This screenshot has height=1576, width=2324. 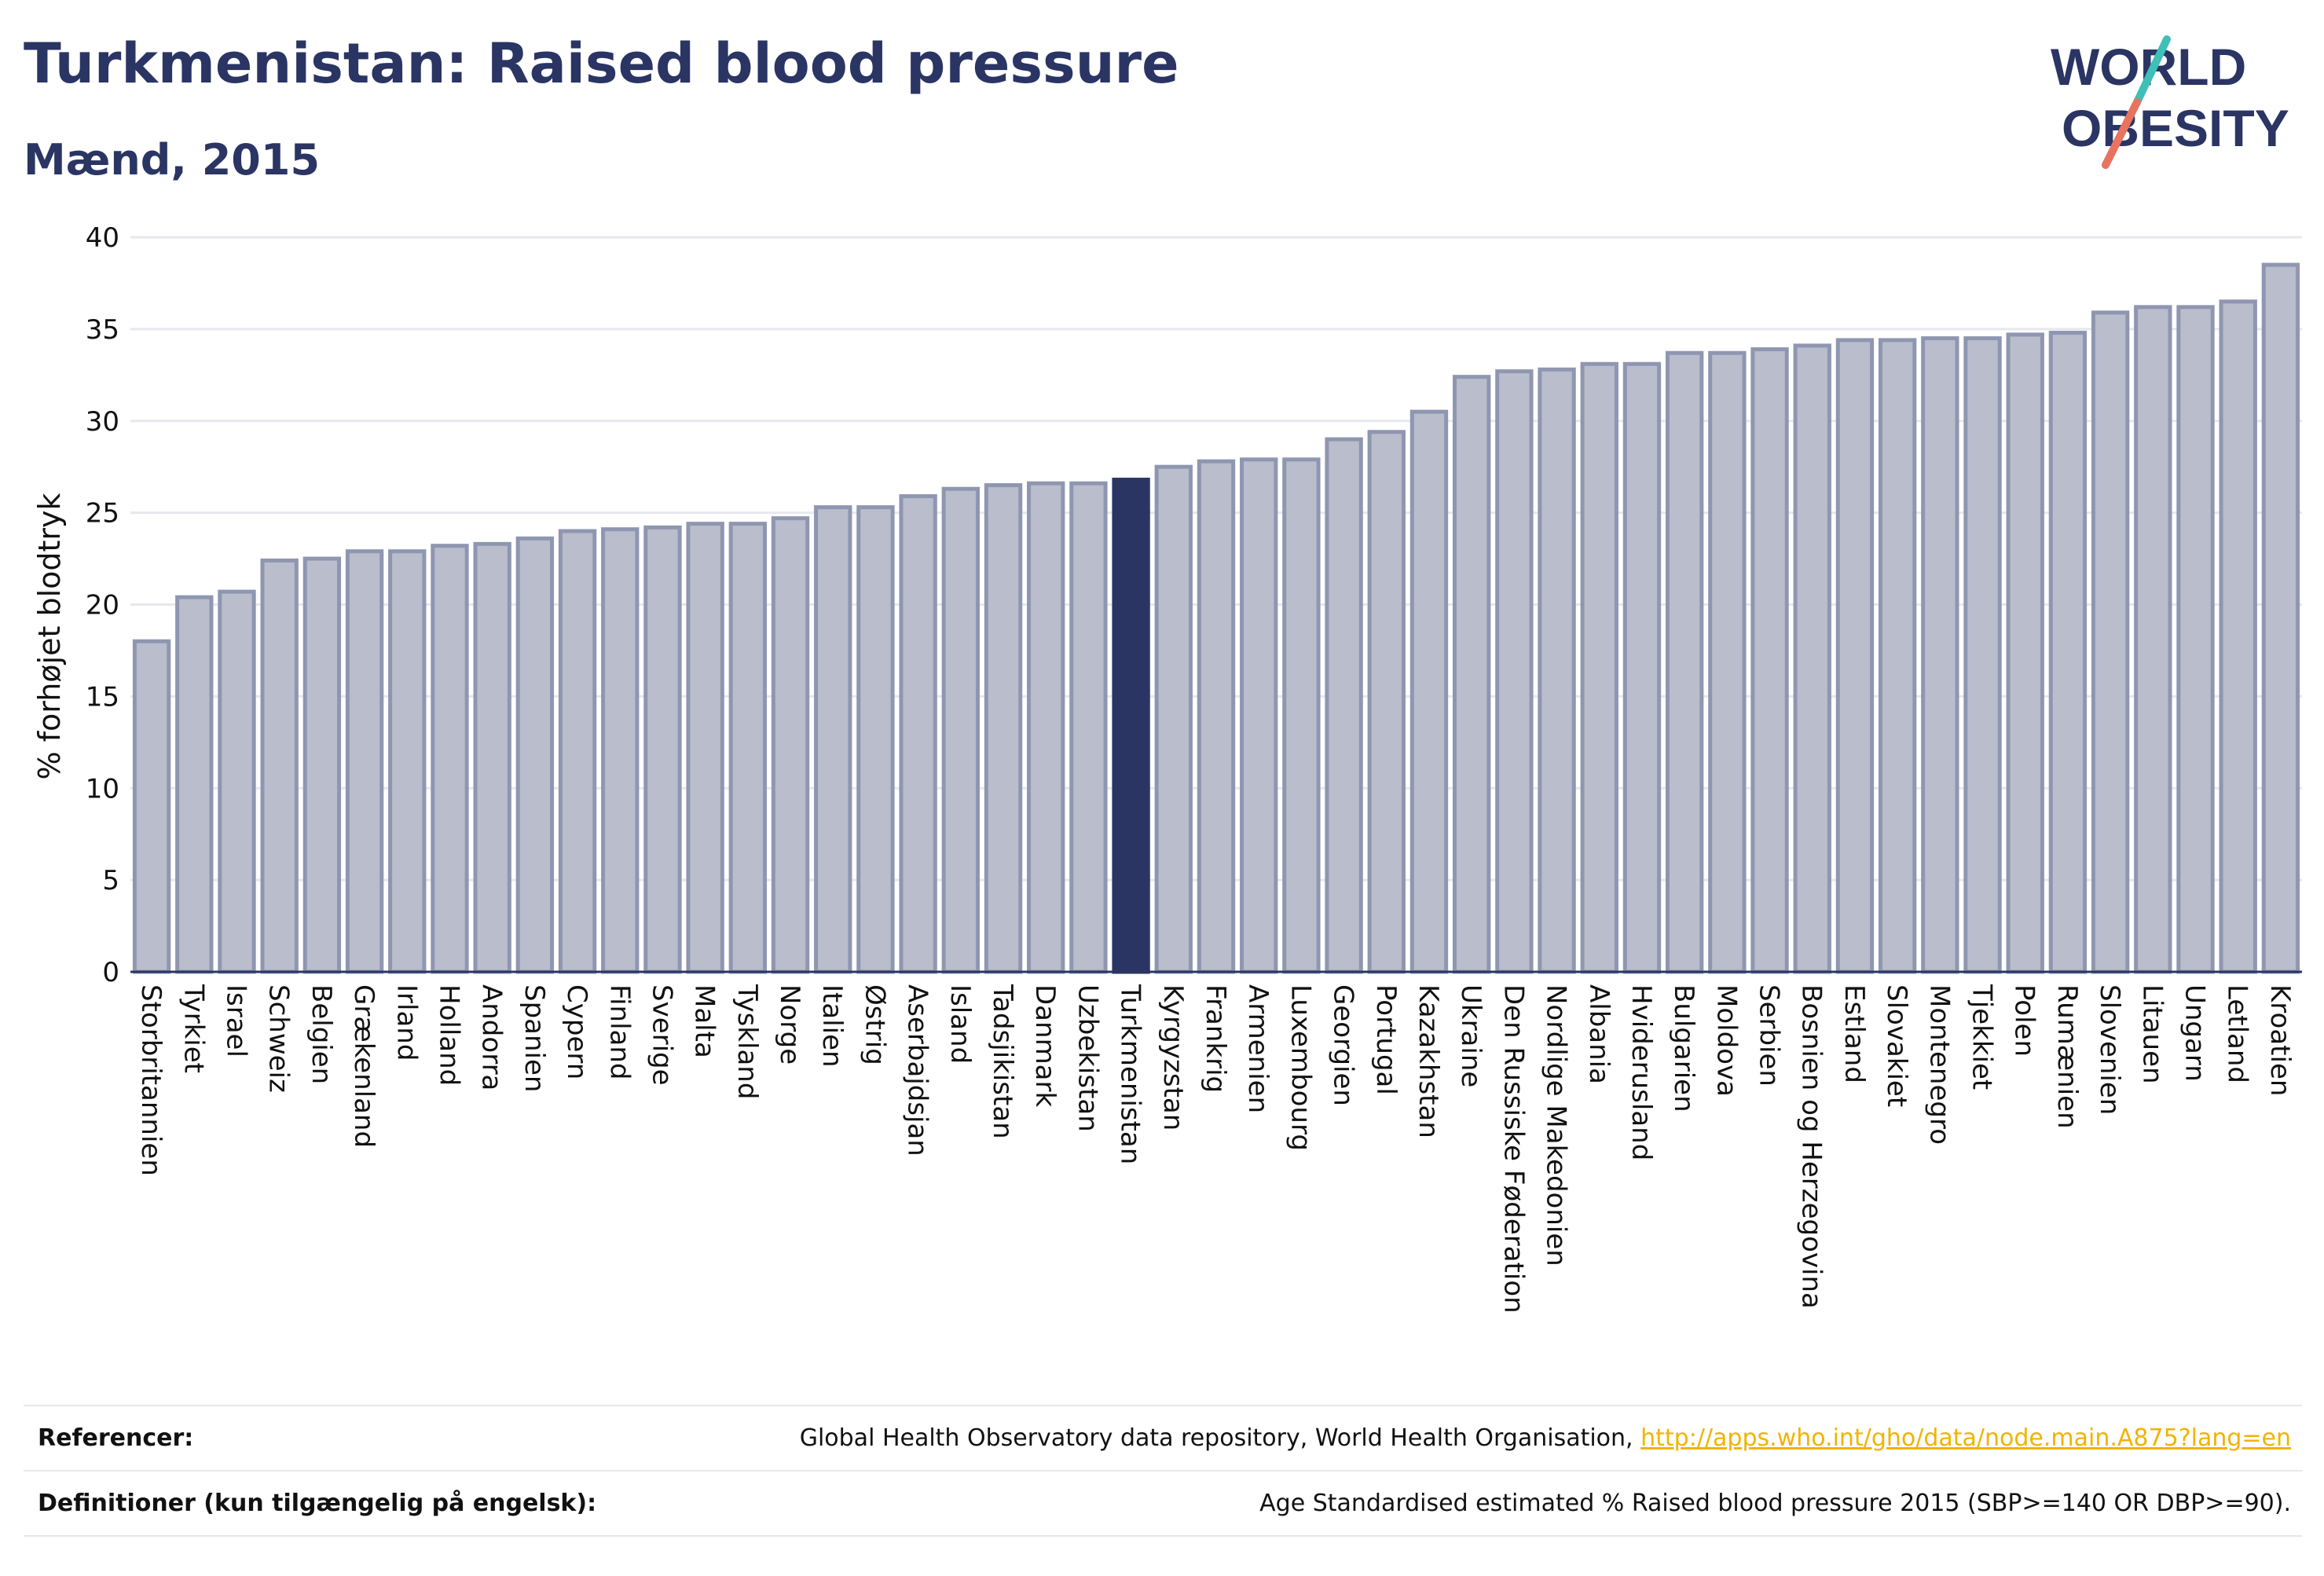 I want to click on x-tick-label: Island, so click(x=960, y=1024).